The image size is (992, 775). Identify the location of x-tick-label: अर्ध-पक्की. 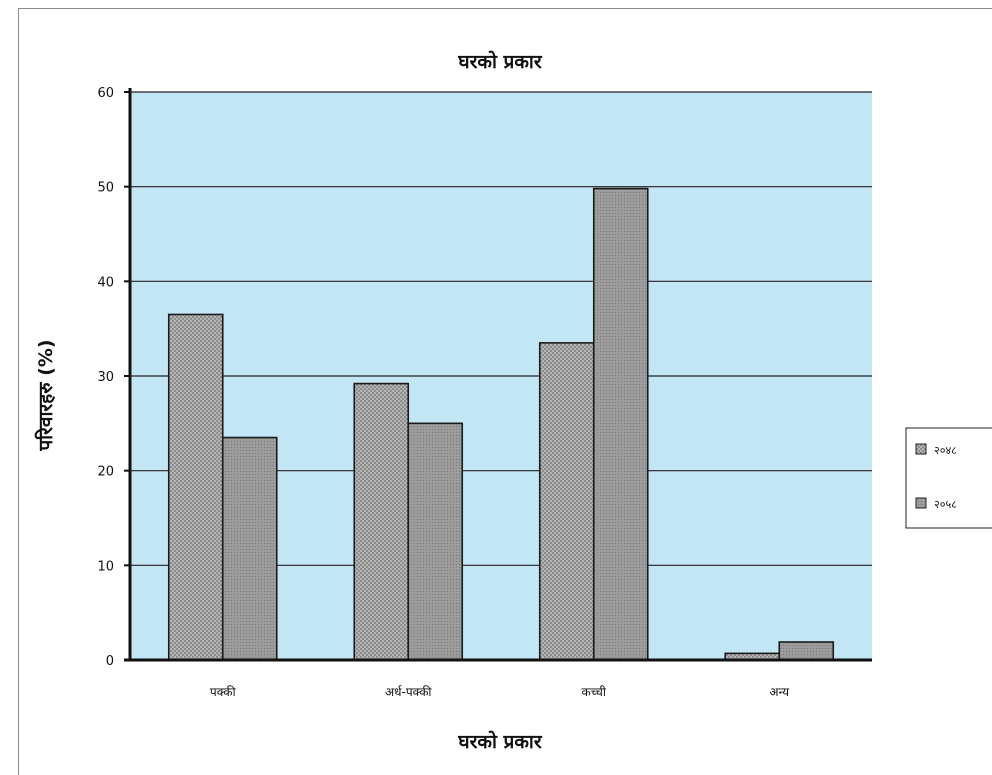
(408, 692).